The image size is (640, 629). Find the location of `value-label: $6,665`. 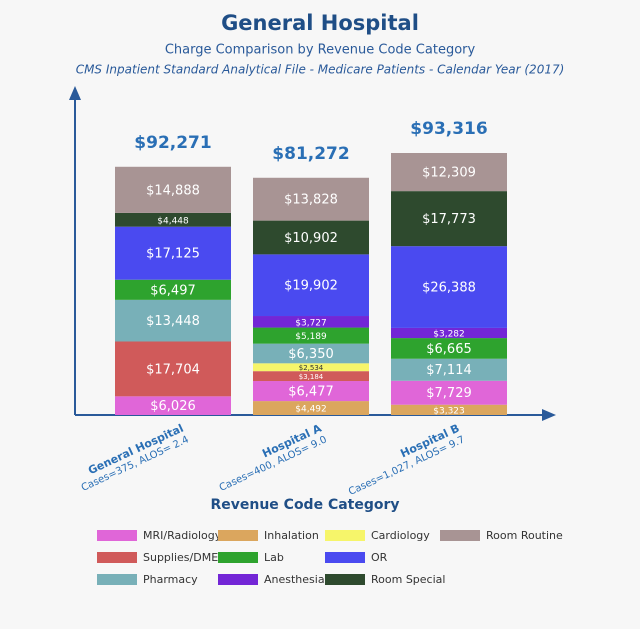

value-label: $6,665 is located at coordinates (449, 349).